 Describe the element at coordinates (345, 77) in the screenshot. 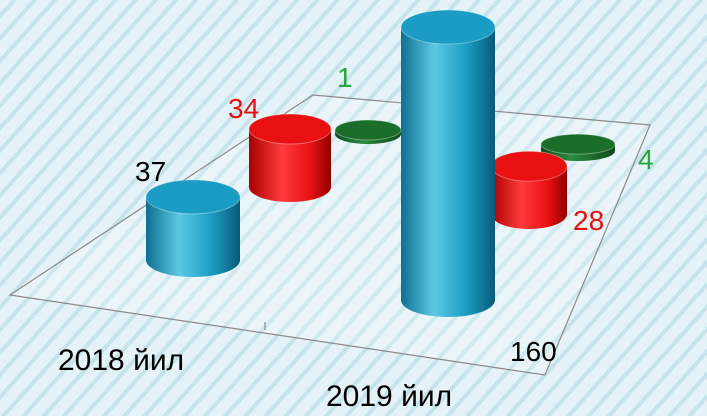

I see `data-label: 1` at that location.